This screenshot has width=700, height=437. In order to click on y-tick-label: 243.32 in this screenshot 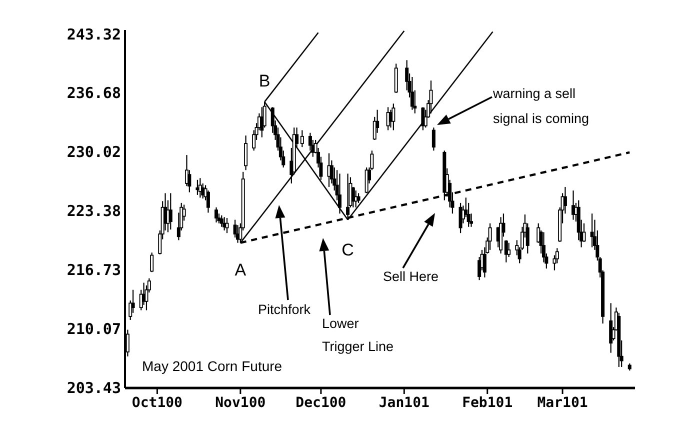, I will do `click(93, 34)`.